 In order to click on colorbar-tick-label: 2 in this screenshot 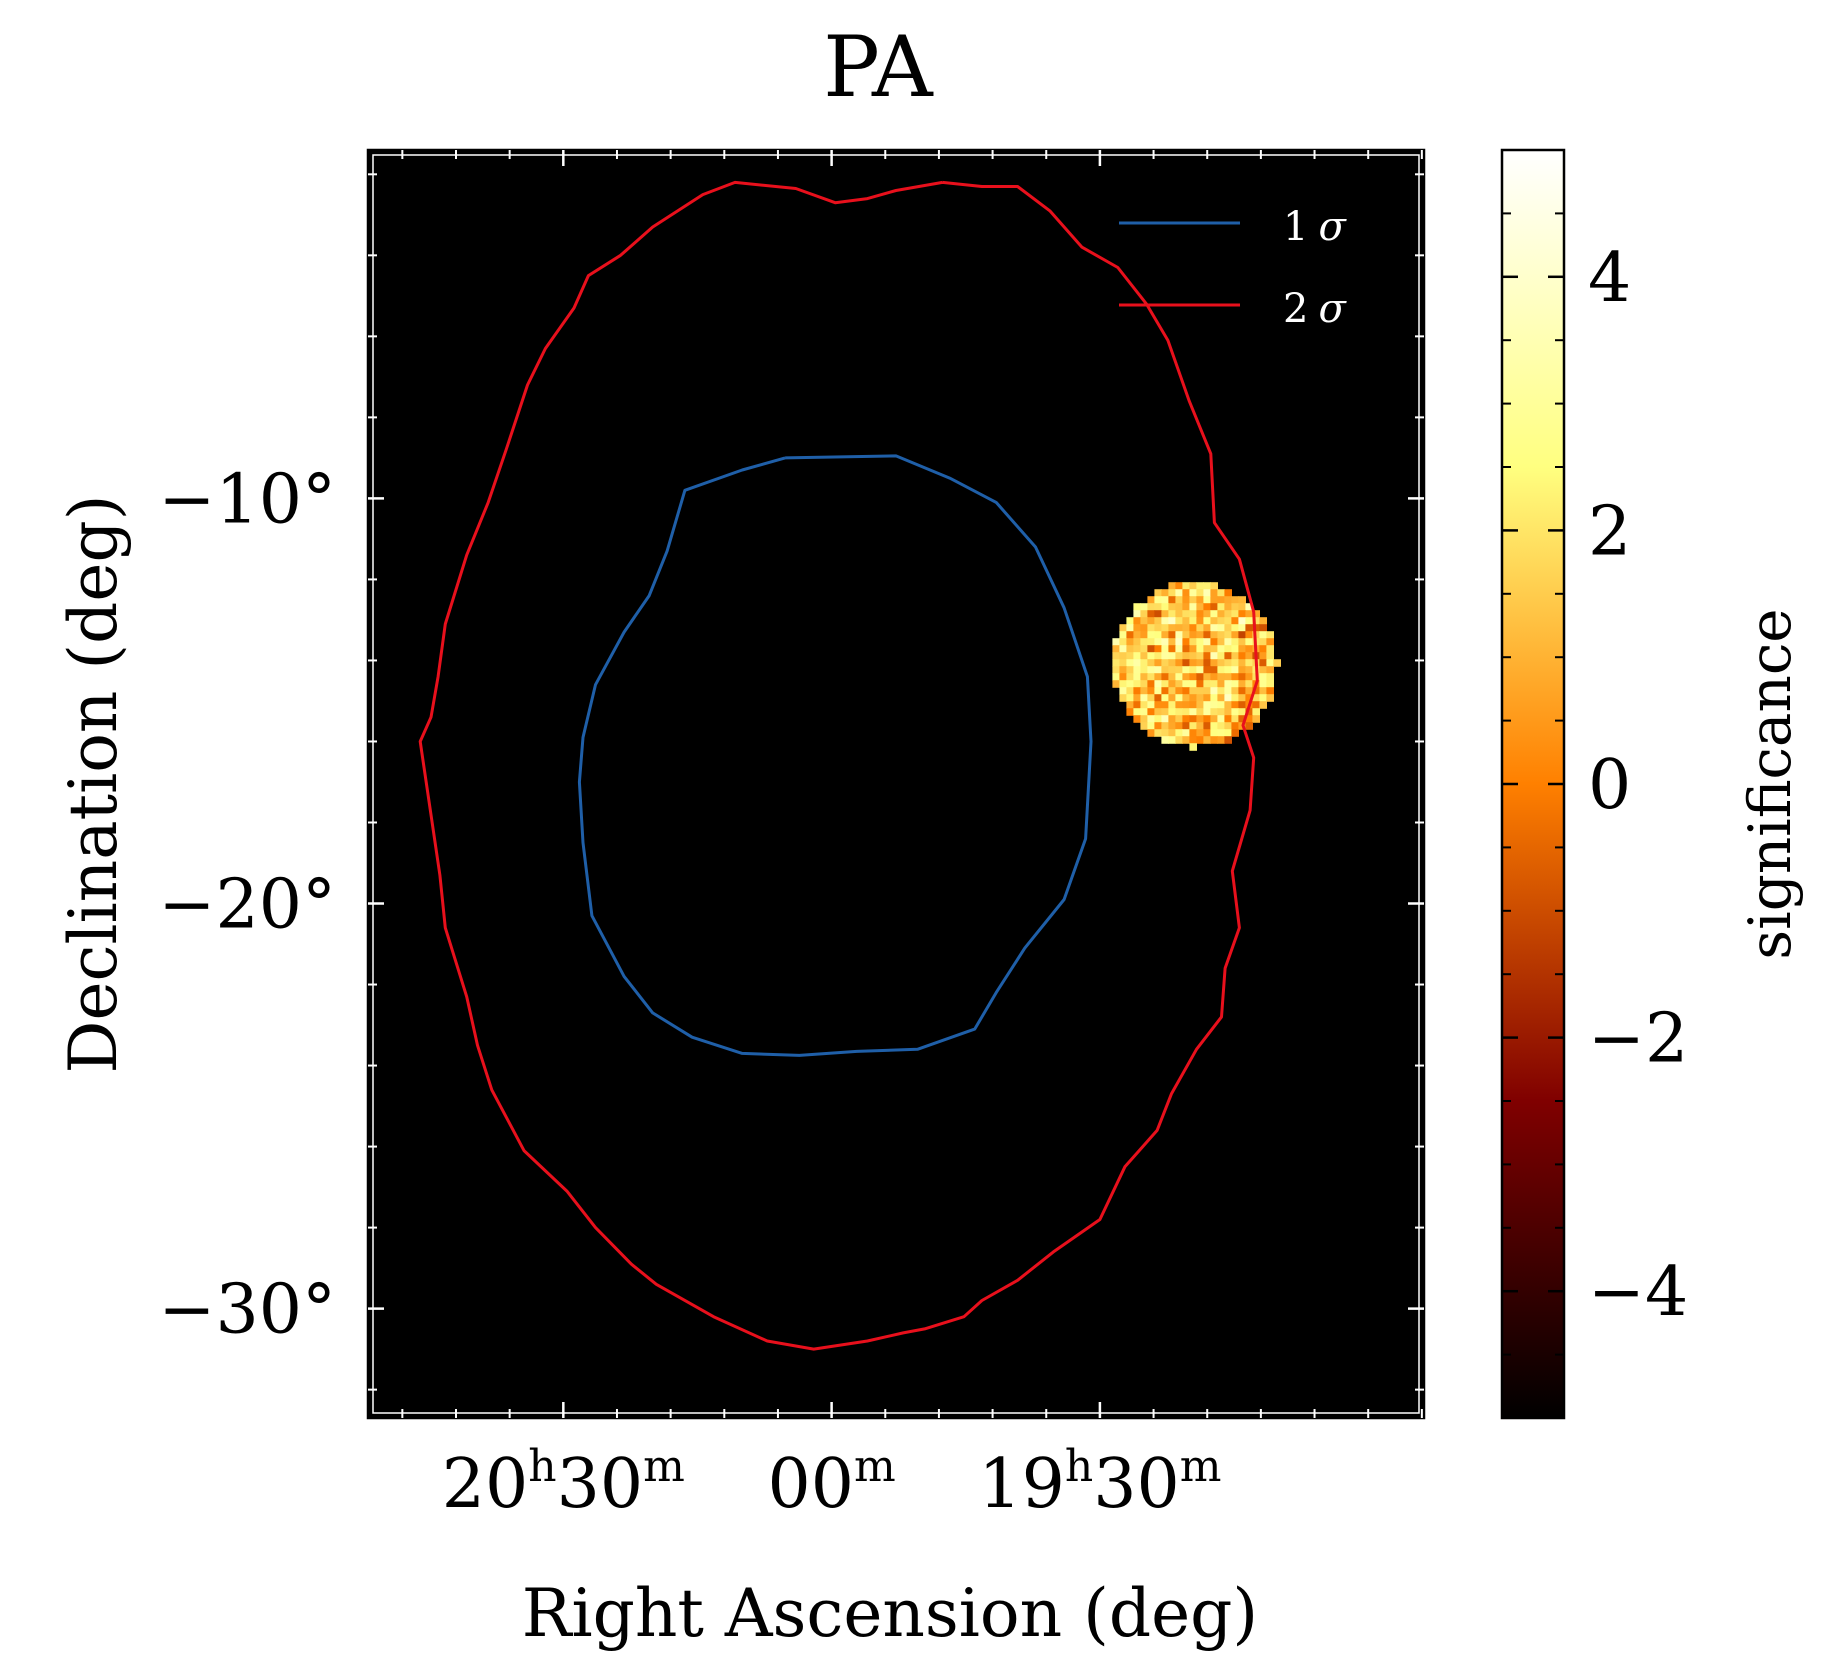, I will do `click(1609, 531)`.